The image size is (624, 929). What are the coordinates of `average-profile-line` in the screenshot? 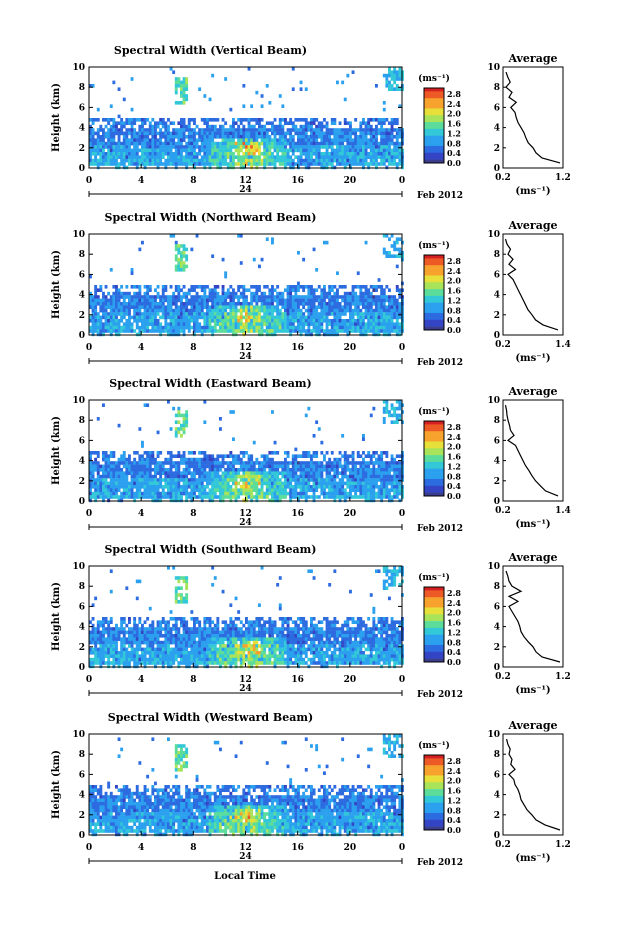 It's located at (531, 284).